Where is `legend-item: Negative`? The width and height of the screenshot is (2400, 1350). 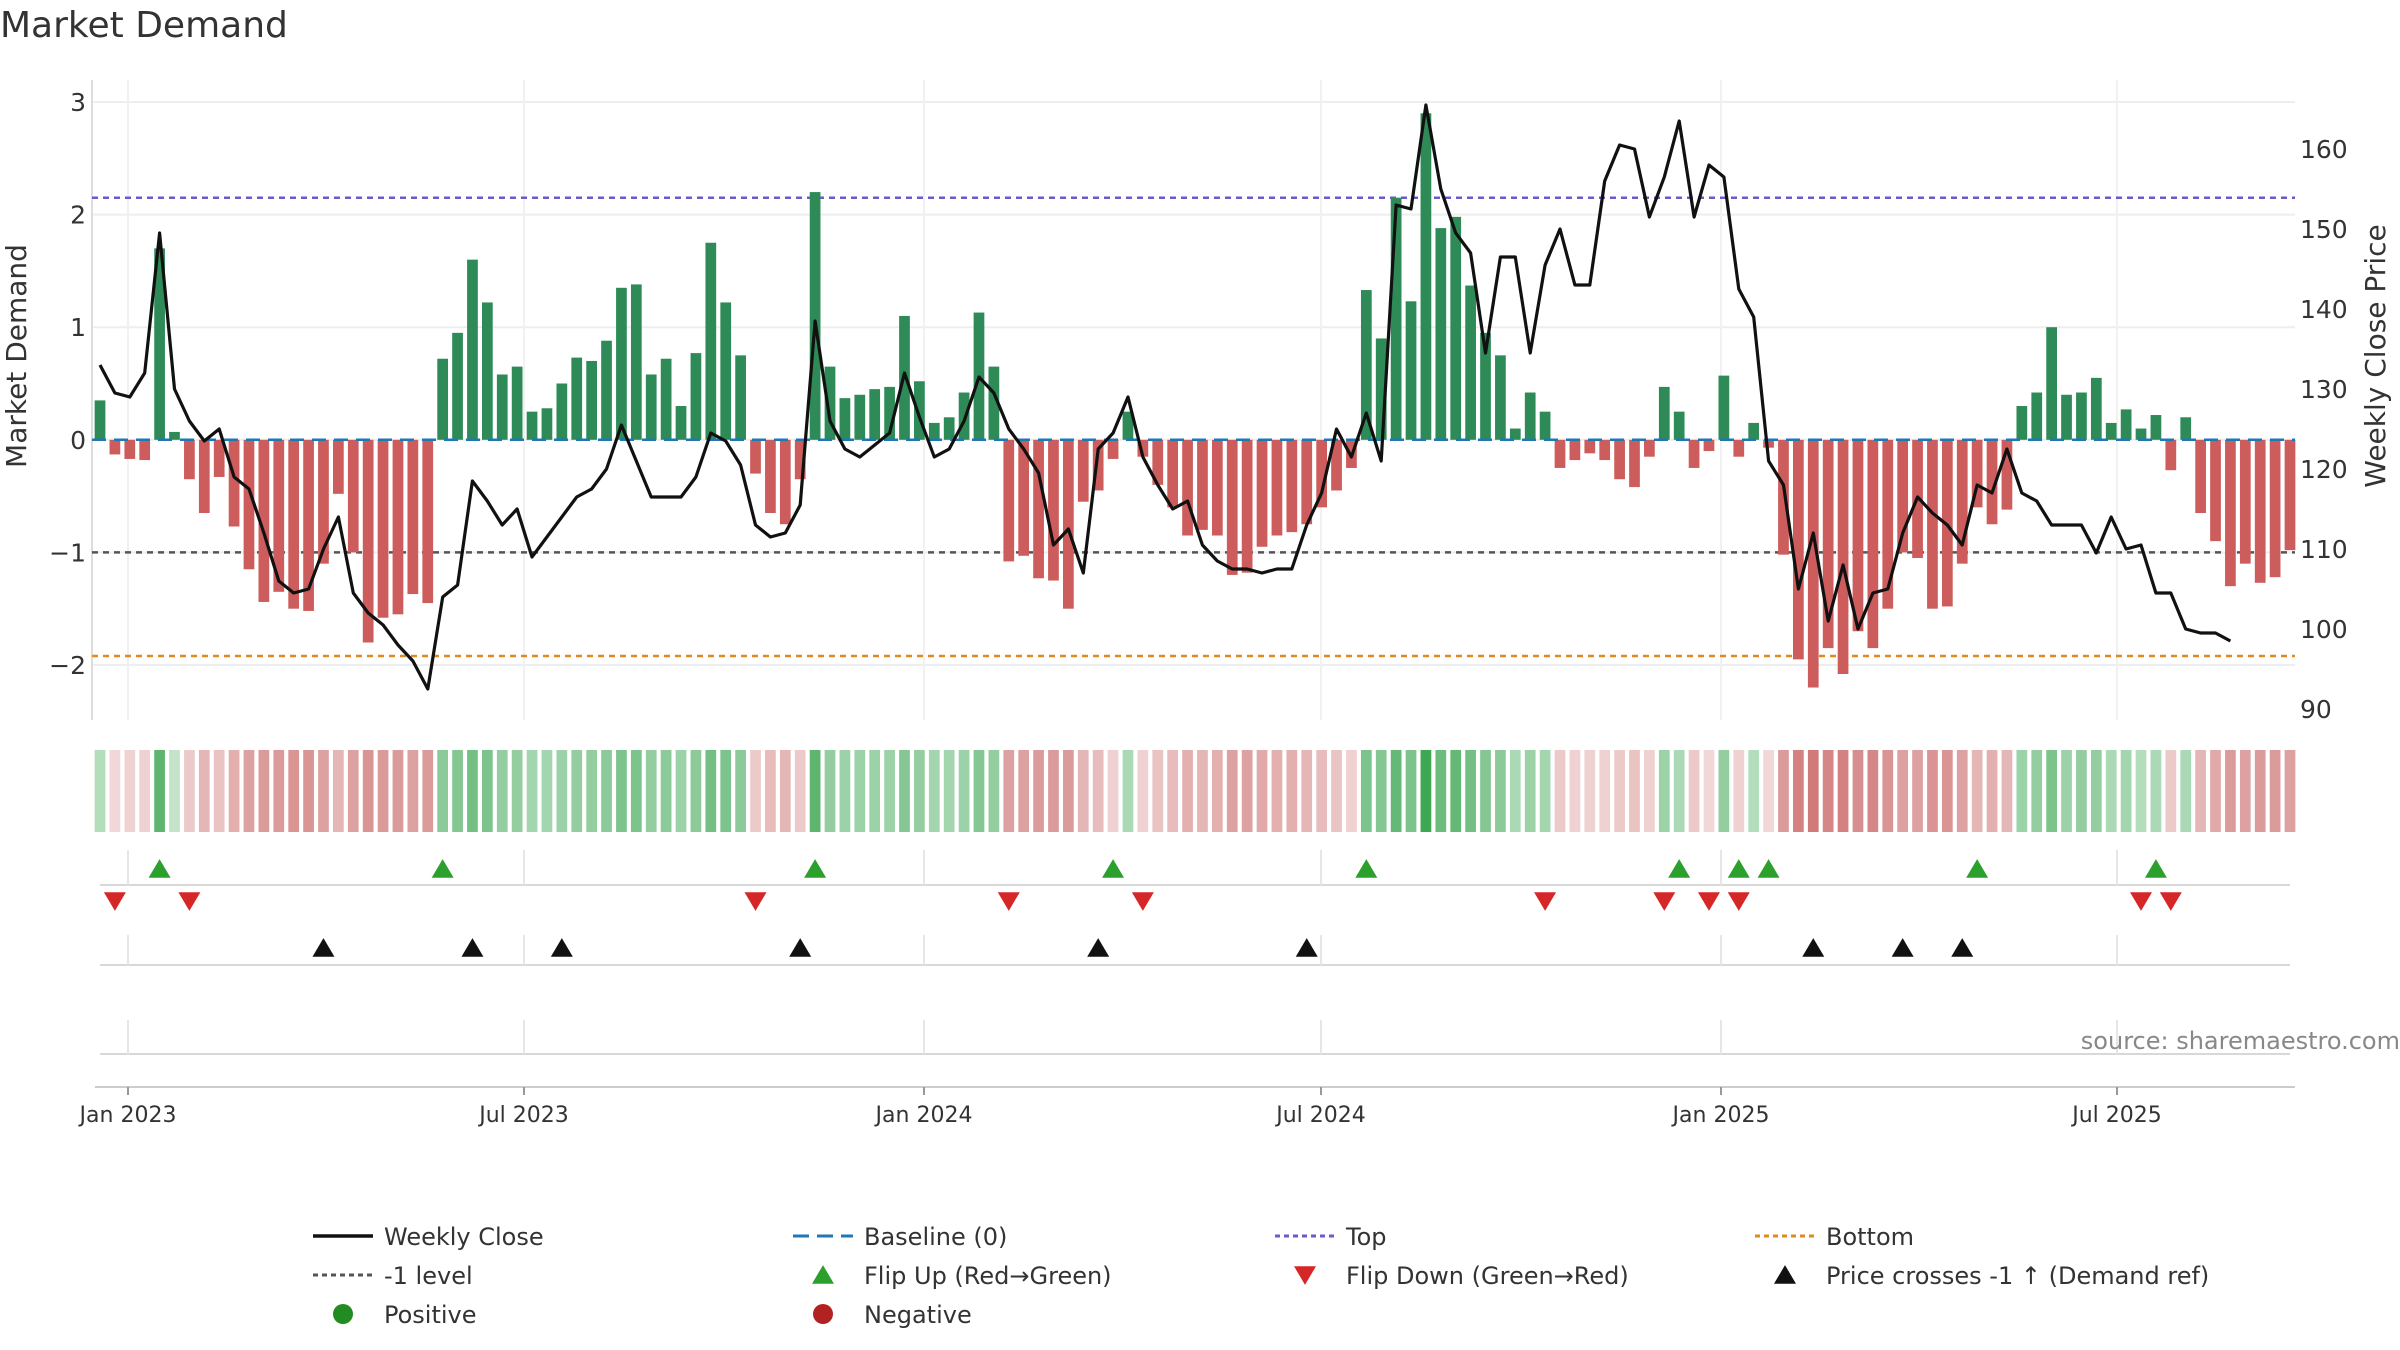 legend-item: Negative is located at coordinates (892, 1315).